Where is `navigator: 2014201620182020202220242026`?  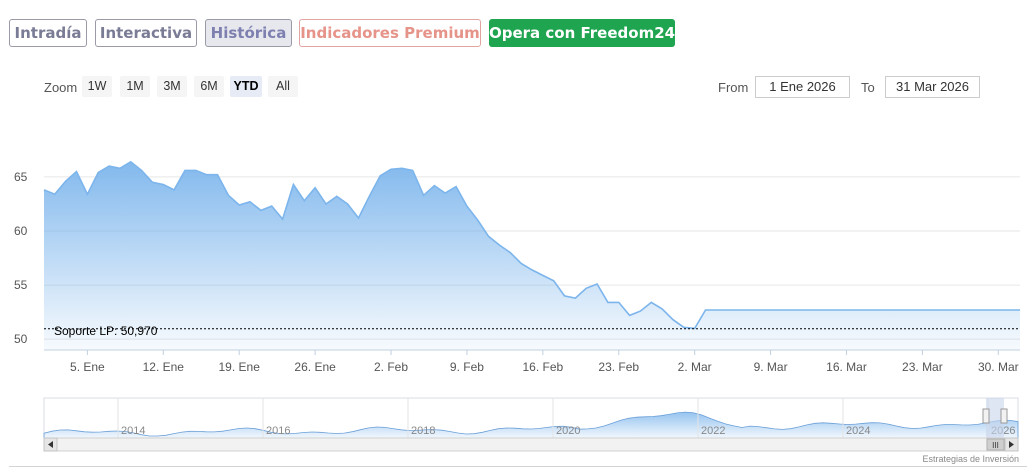 navigator: 2014201620182020202220242026 is located at coordinates (531, 418).